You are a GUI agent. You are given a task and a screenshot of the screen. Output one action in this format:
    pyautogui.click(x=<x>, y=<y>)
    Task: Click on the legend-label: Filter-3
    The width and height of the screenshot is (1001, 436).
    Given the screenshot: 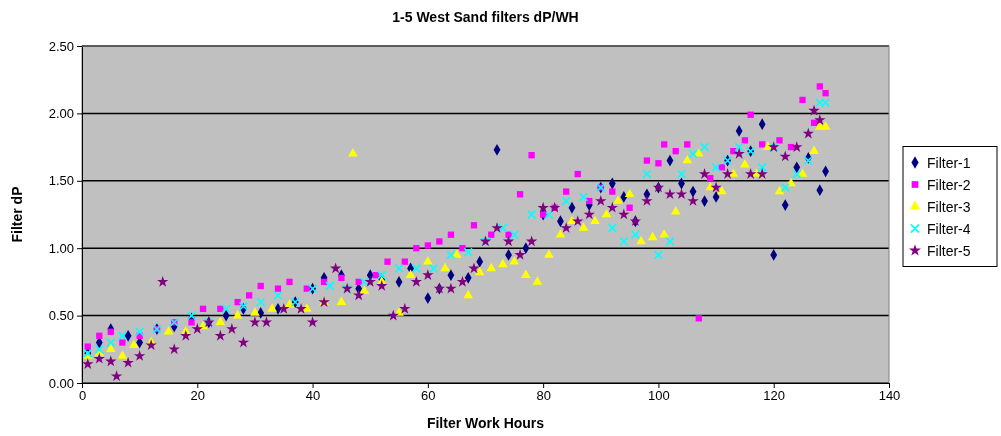 What is the action you would take?
    pyautogui.click(x=949, y=206)
    